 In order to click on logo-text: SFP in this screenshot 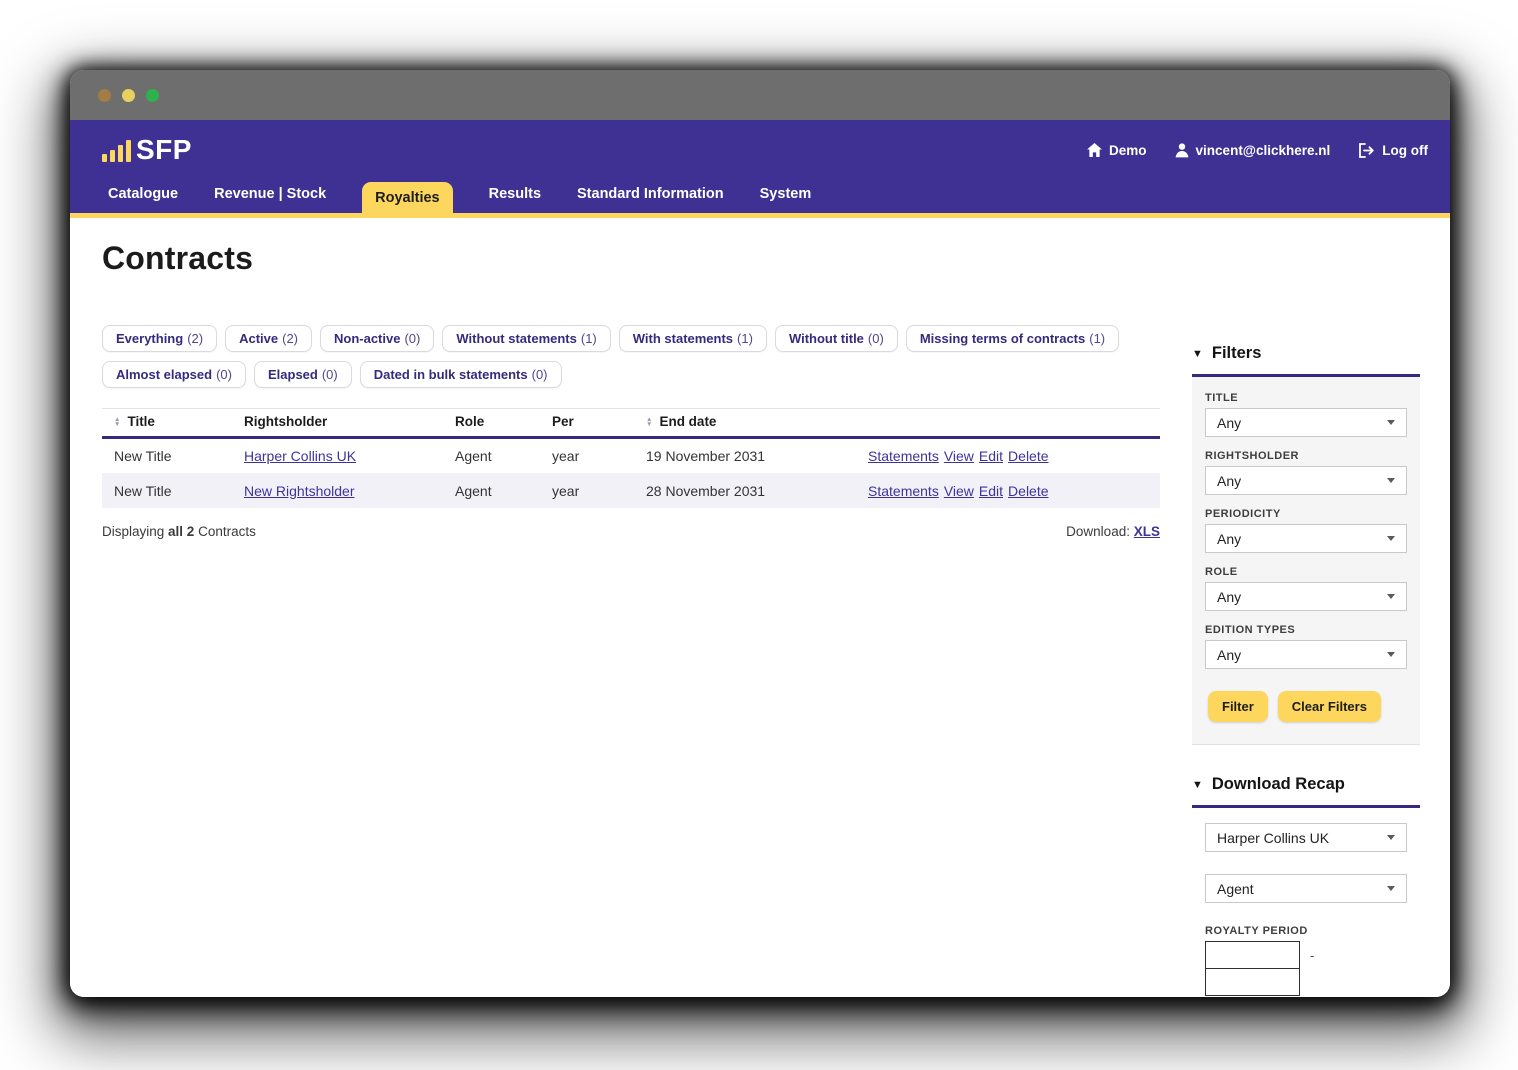, I will do `click(164, 149)`.